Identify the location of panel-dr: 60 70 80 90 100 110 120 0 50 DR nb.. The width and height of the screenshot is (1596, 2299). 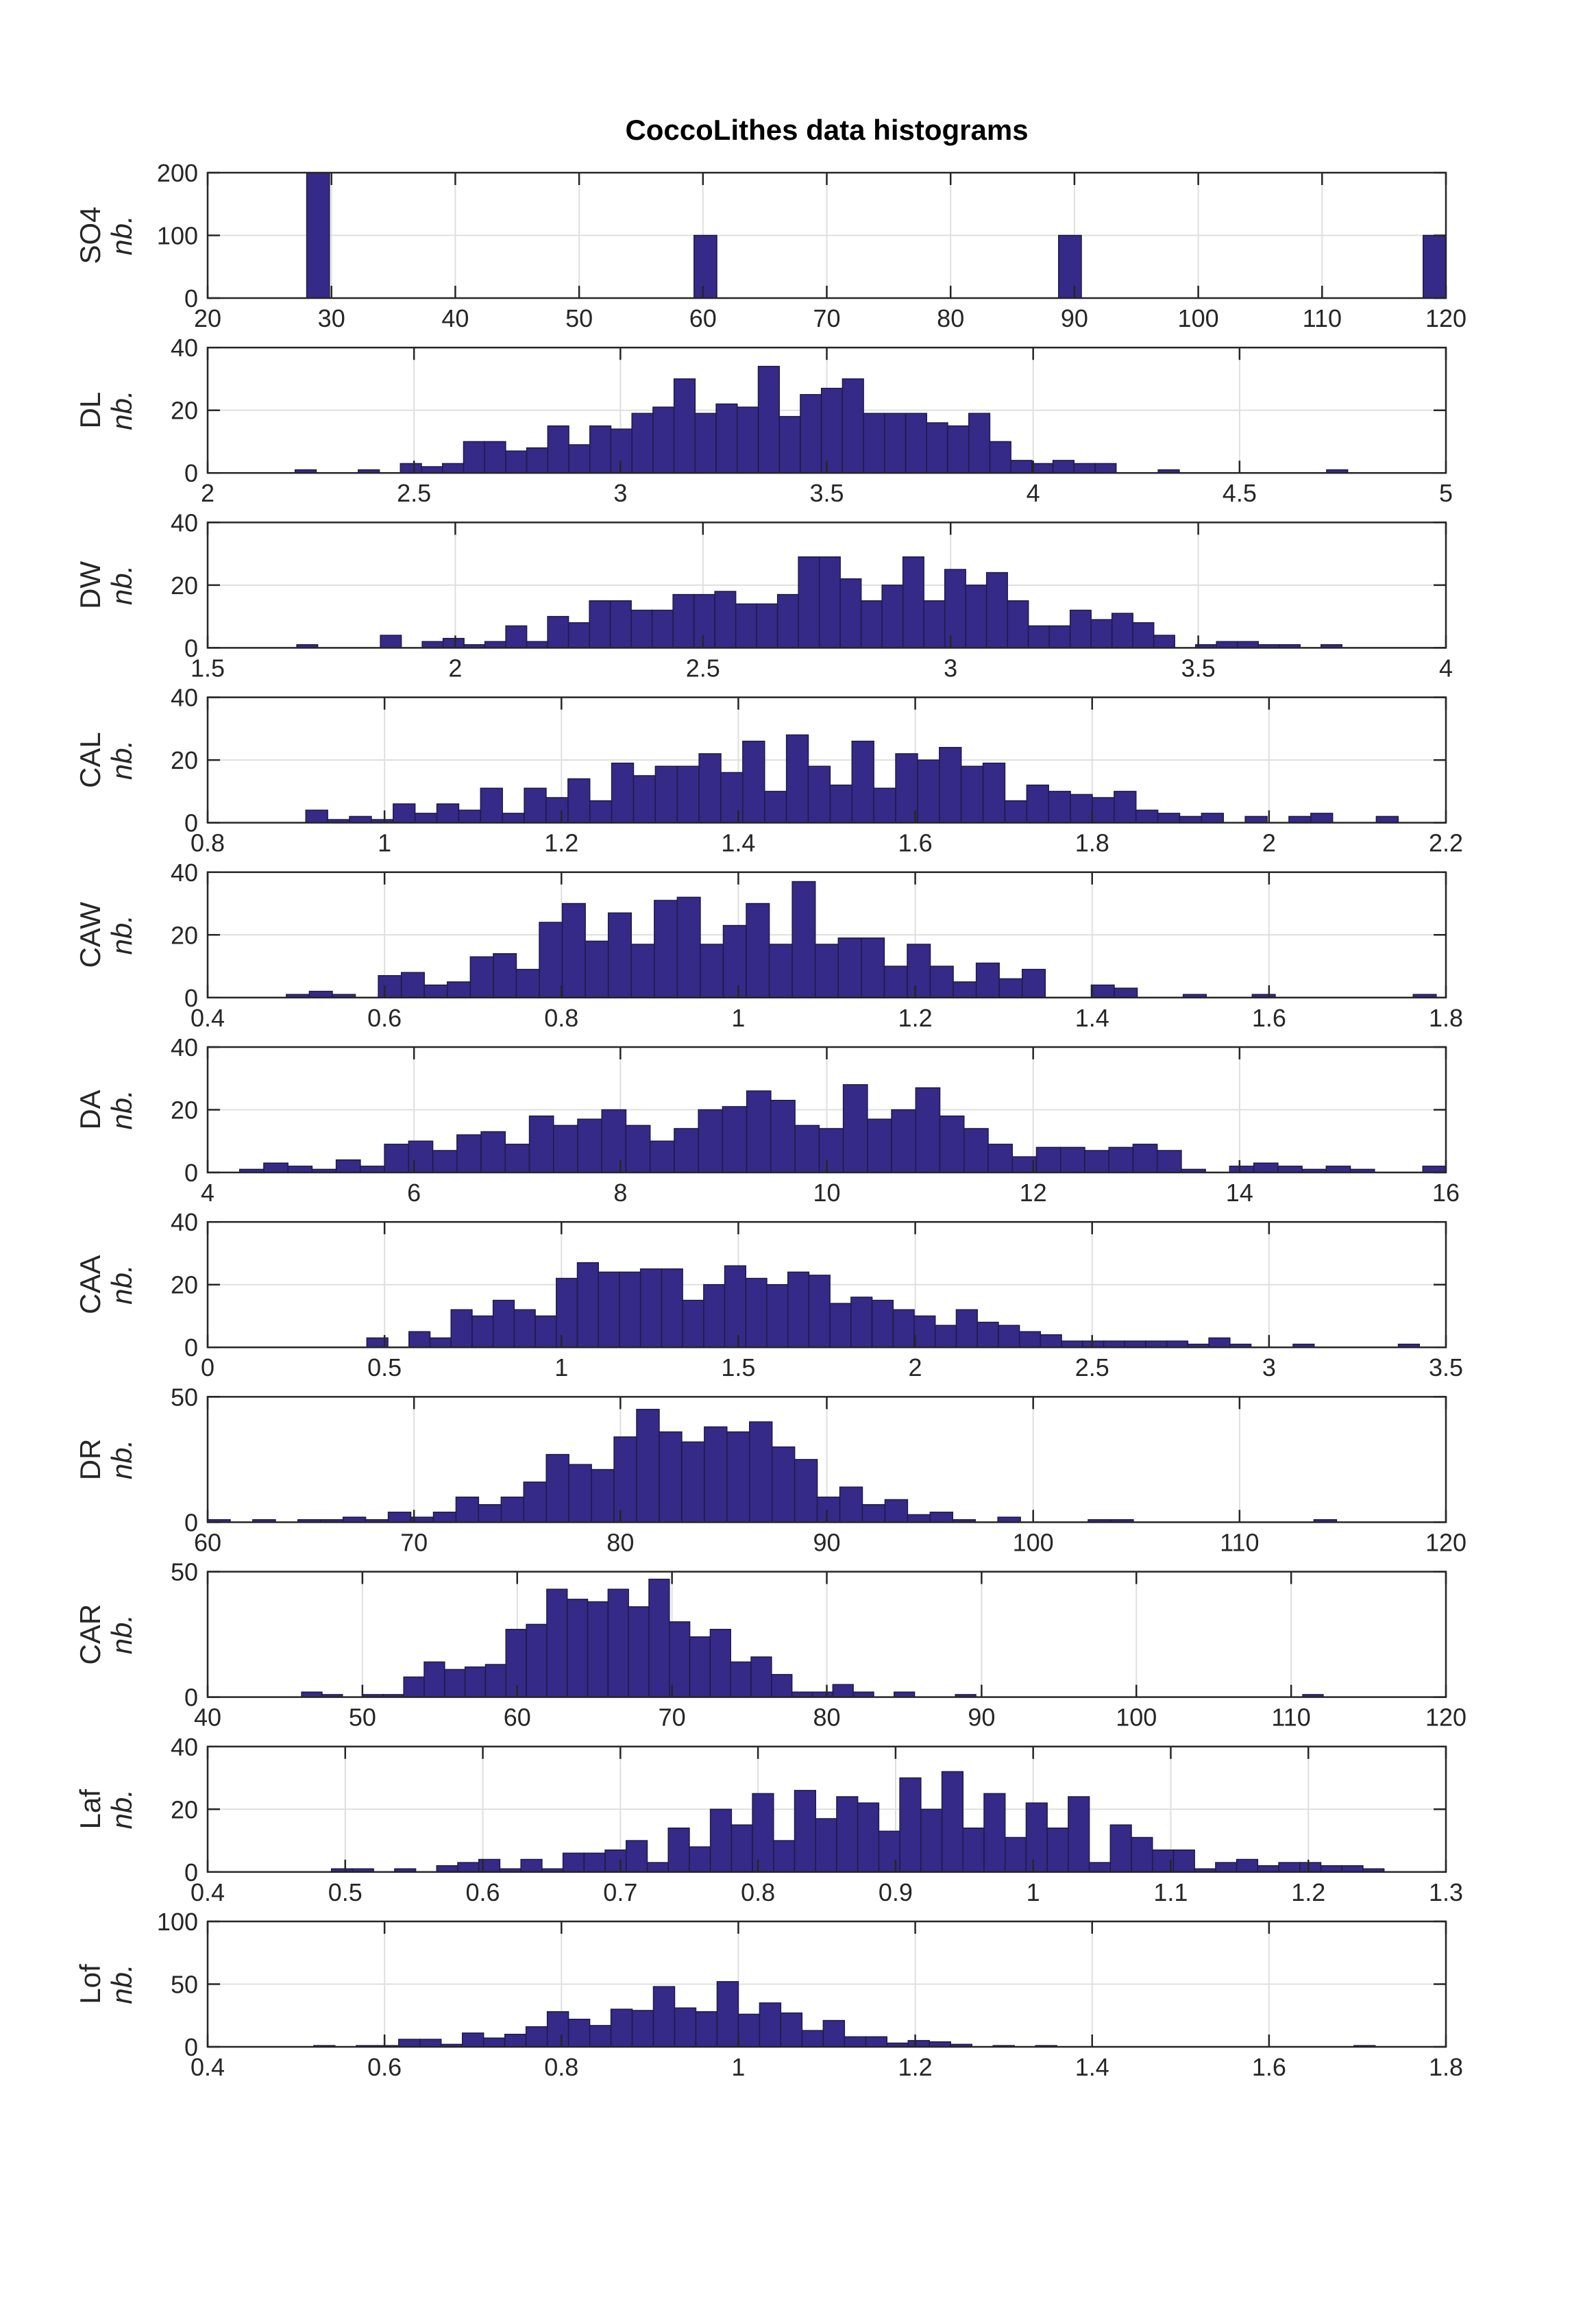
(770, 1470).